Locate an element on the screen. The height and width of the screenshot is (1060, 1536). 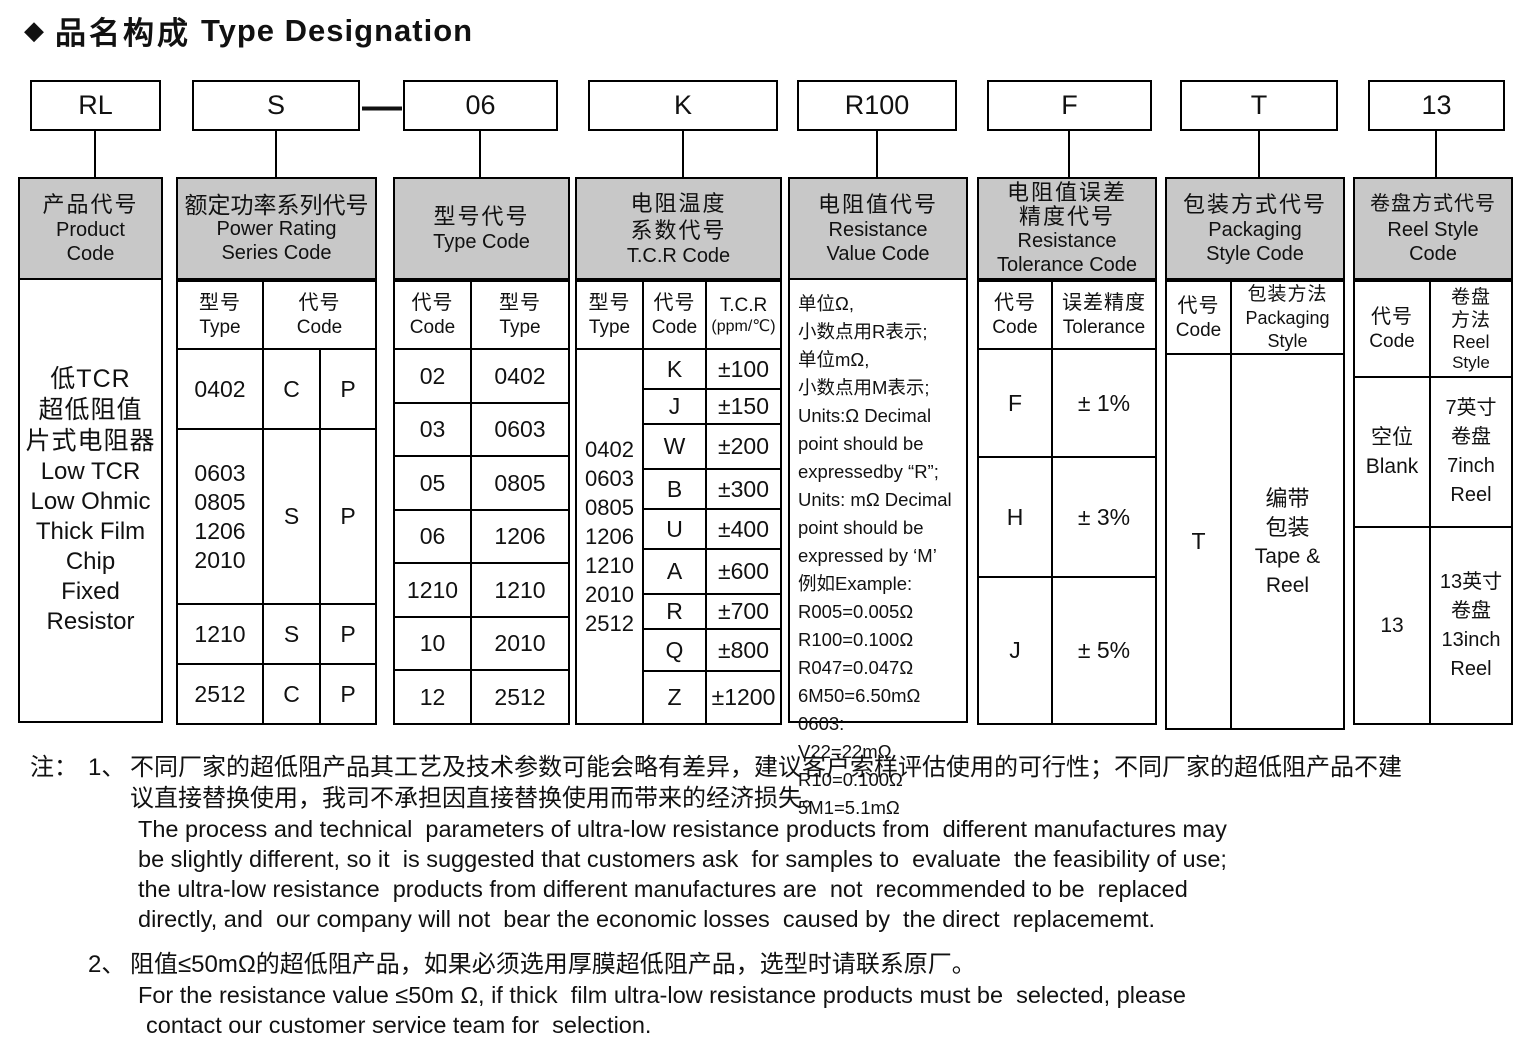
tolerance-cell: ± 5% is located at coordinates (1104, 650).